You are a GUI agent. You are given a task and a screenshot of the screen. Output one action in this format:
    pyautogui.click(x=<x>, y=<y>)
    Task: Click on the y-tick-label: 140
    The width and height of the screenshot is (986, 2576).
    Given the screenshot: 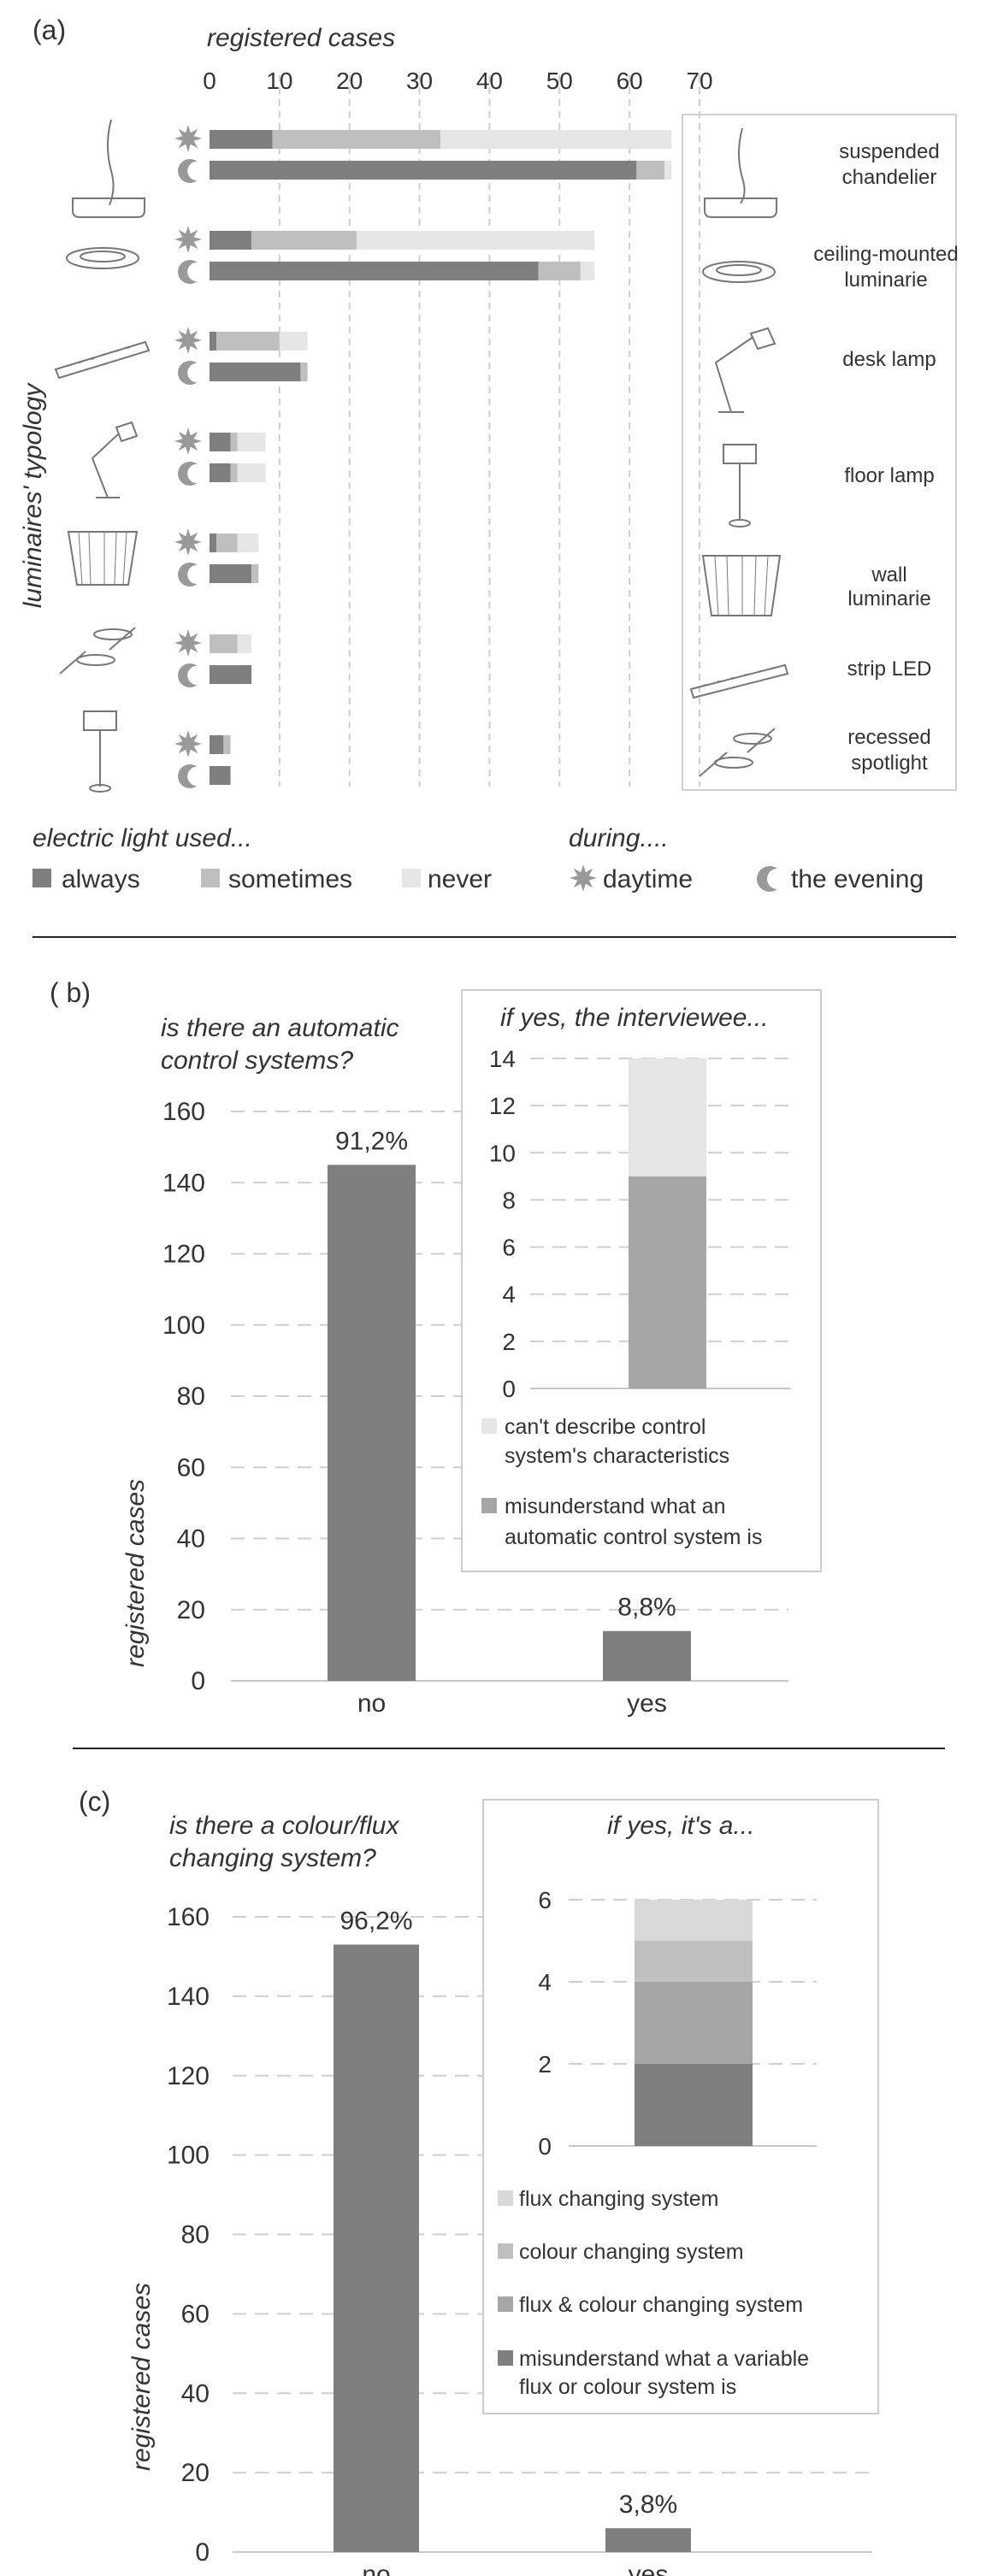 What is the action you would take?
    pyautogui.click(x=183, y=1183)
    